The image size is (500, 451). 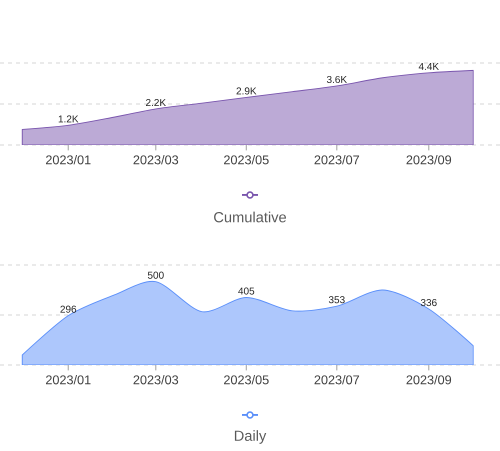 I want to click on data-label: 500, so click(x=156, y=275).